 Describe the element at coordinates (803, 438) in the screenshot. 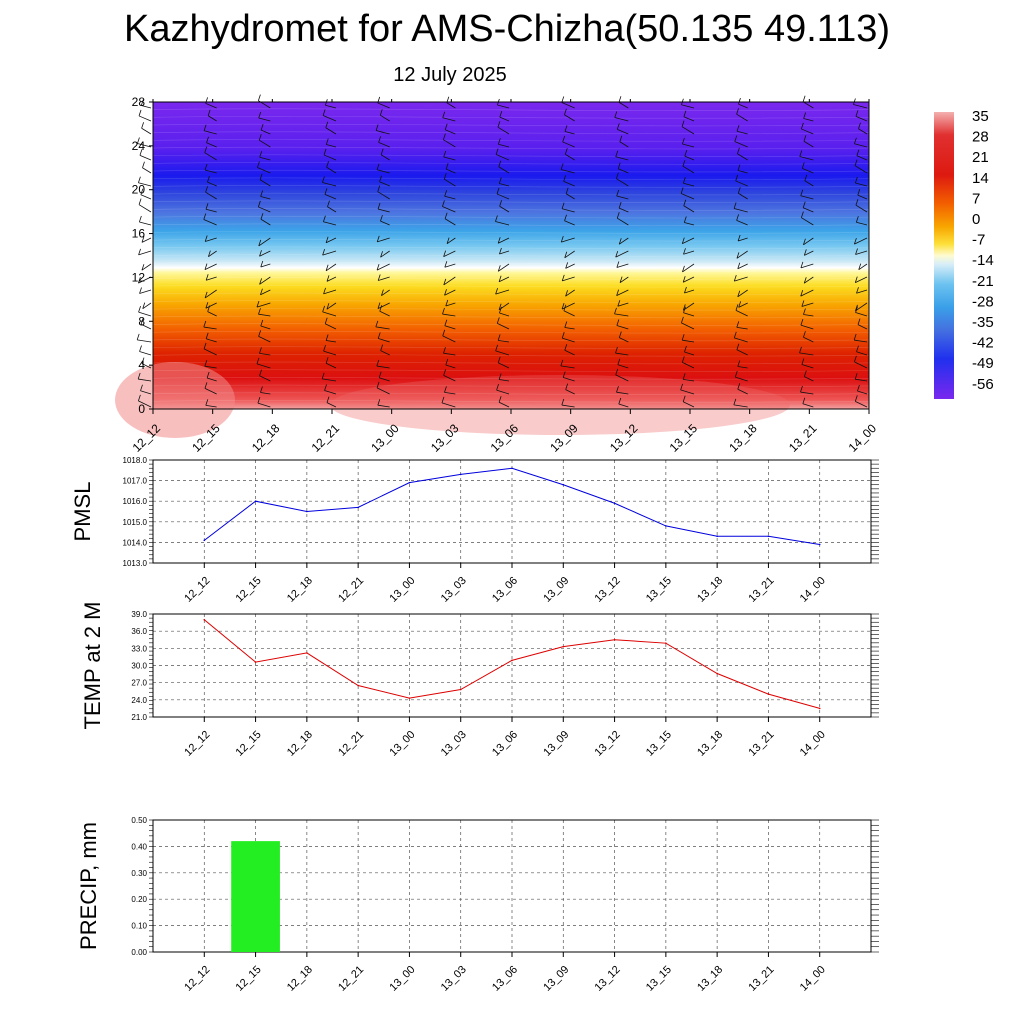

I see `x-tick-label: 13_21` at that location.